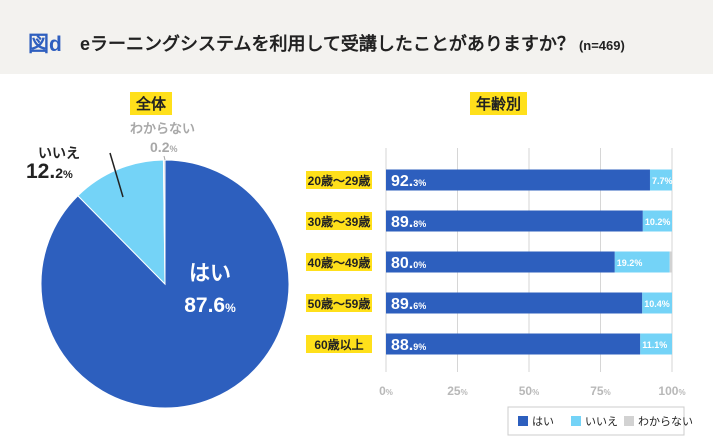  Describe the element at coordinates (151, 103) in the screenshot. I see `pie-section-label: 全体` at that location.